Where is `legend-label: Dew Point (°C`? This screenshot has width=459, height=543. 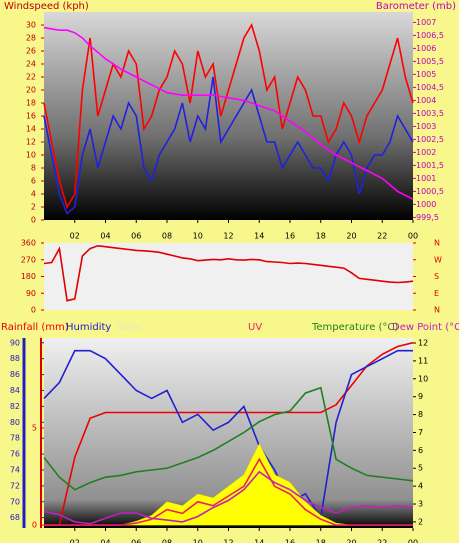 legend-label: Dew Point (°C is located at coordinates (425, 327).